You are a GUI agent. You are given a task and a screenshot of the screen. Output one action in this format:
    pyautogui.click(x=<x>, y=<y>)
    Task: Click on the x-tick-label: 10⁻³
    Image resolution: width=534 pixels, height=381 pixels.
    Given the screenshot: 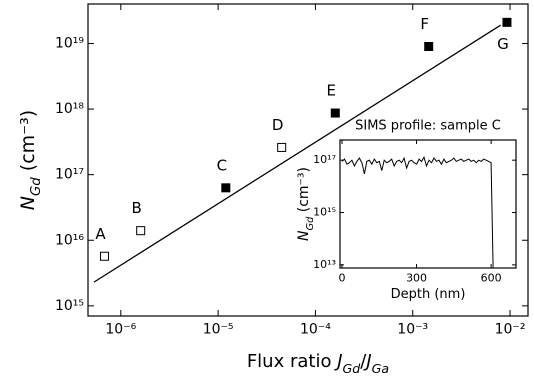 What is the action you would take?
    pyautogui.click(x=412, y=329)
    